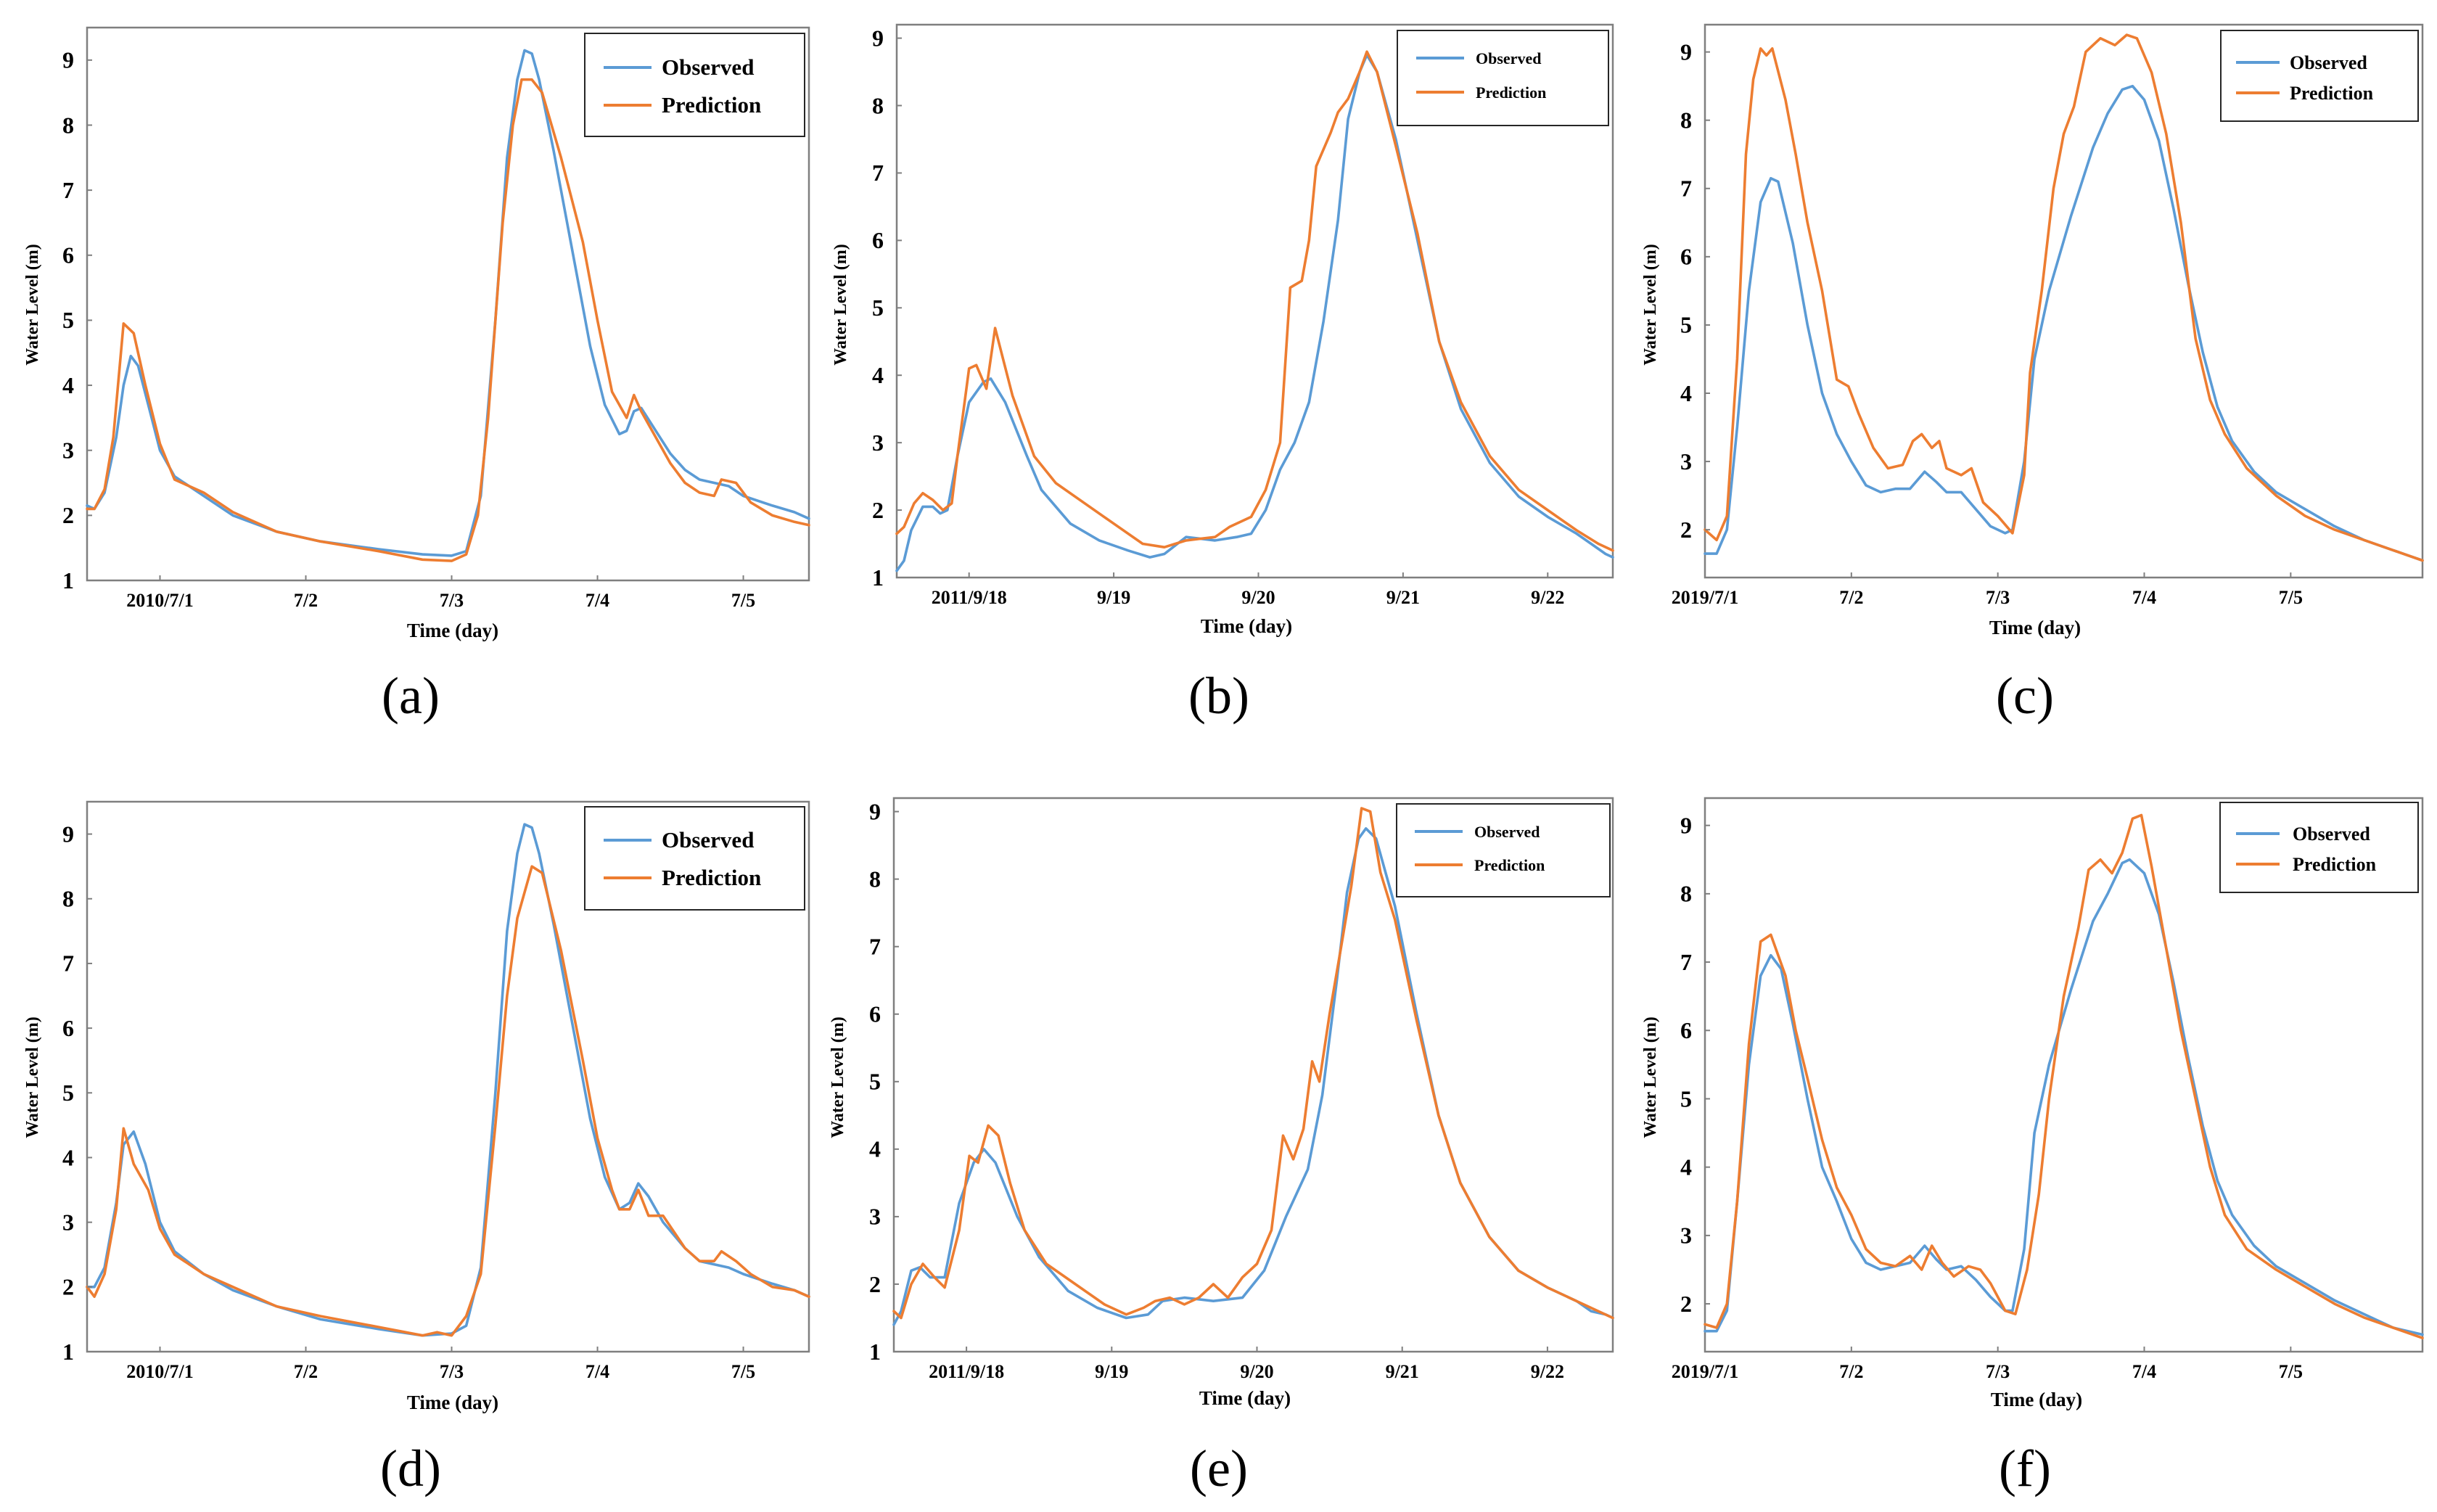  Describe the element at coordinates (1113, 597) in the screenshot. I see `x-tick-label: 9/19` at that location.